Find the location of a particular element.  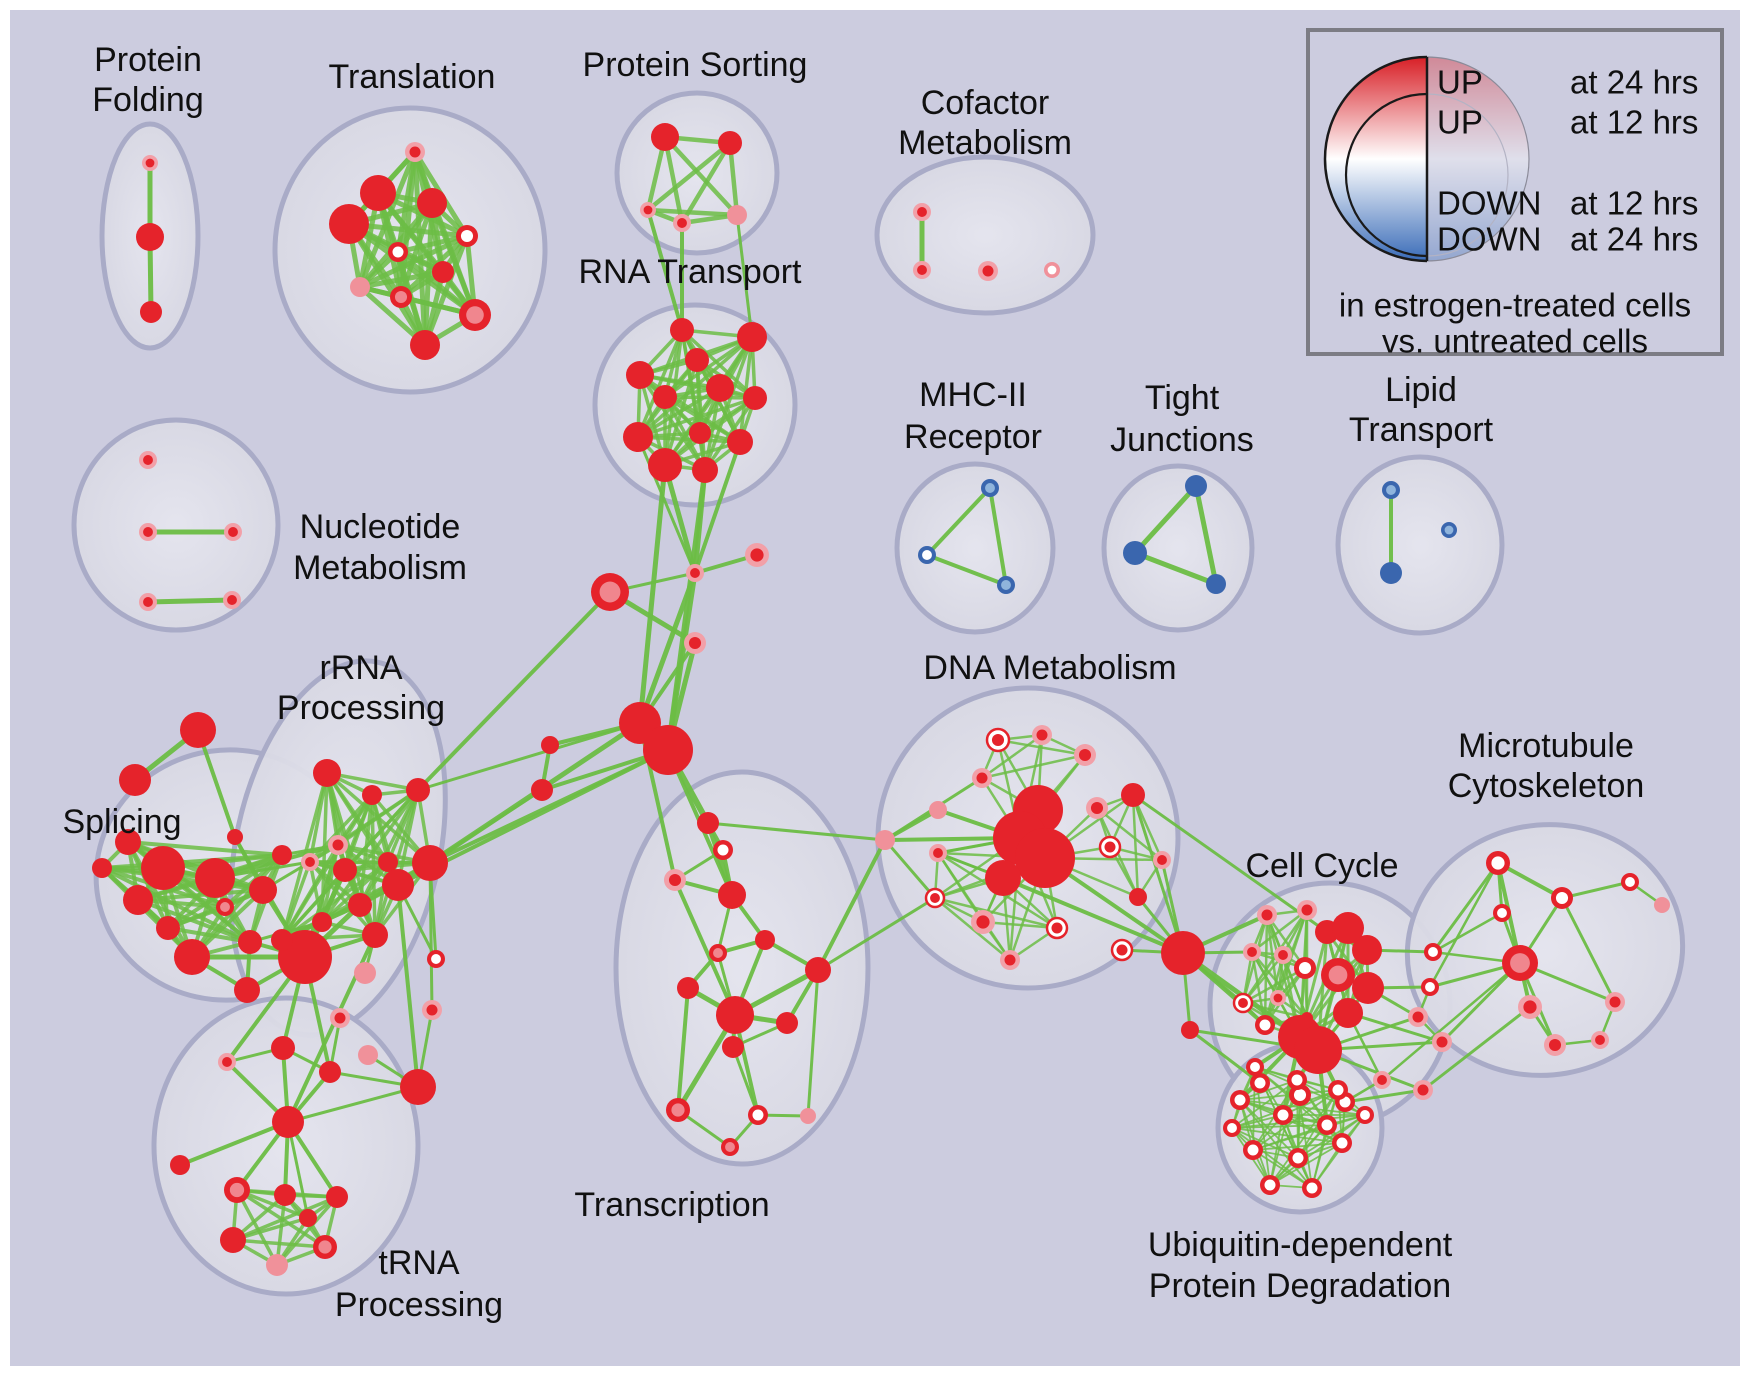

cluster-ellipse-nucleotide-metabolism is located at coordinates (176, 525).